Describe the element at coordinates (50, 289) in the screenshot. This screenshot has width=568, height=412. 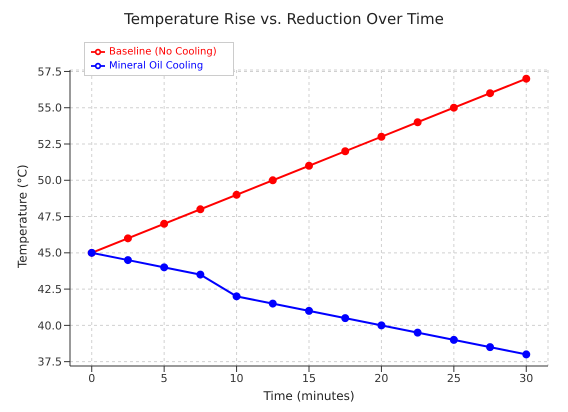
I see `y-tick-label: 42.5` at that location.